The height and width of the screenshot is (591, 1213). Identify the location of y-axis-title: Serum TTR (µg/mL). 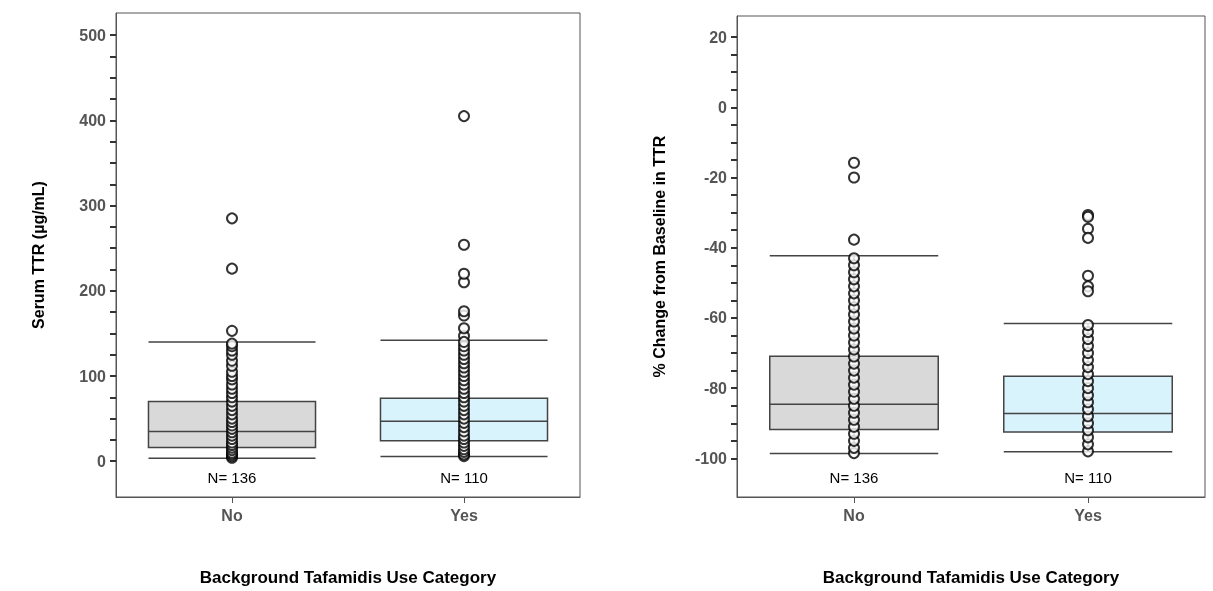
(38, 255).